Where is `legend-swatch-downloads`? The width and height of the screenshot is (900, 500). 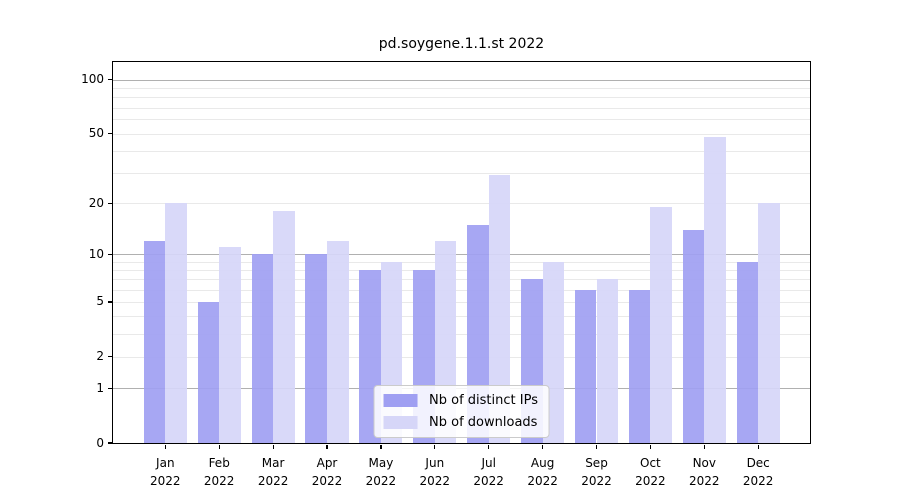
legend-swatch-downloads is located at coordinates (400, 422).